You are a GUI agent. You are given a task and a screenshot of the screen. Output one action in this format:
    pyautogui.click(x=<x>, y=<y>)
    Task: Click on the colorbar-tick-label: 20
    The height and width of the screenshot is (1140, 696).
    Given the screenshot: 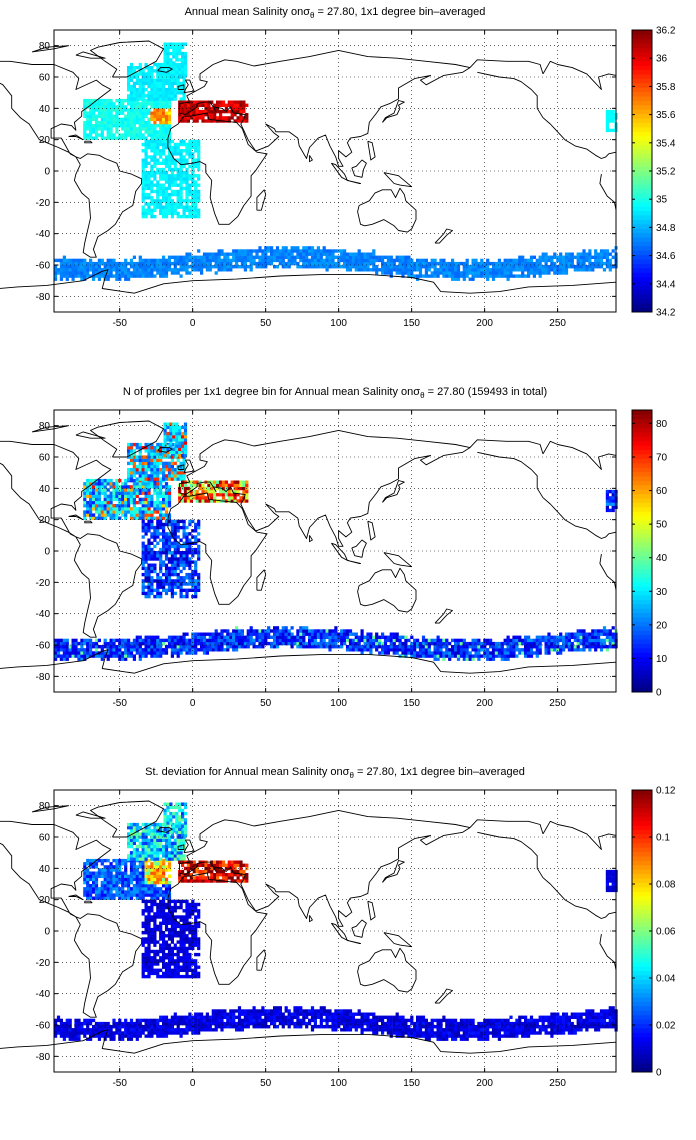 What is the action you would take?
    pyautogui.click(x=662, y=625)
    